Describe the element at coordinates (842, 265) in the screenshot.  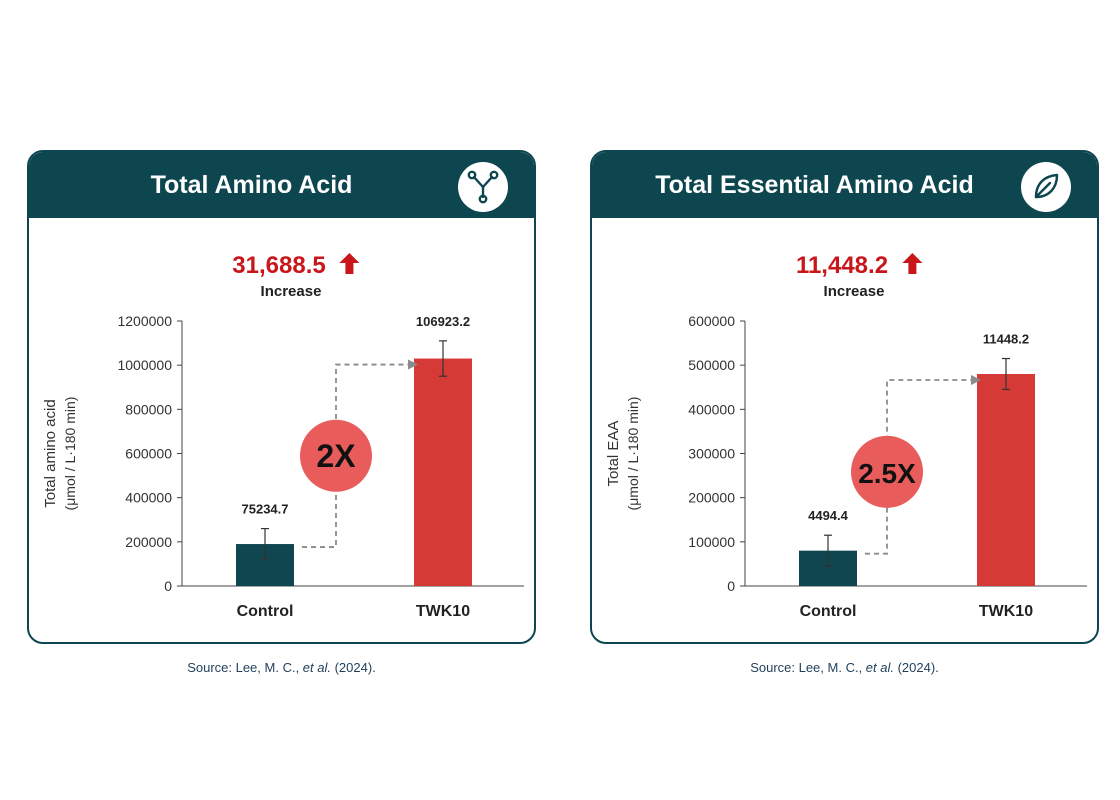
I see `increase-value: 11,448.2` at that location.